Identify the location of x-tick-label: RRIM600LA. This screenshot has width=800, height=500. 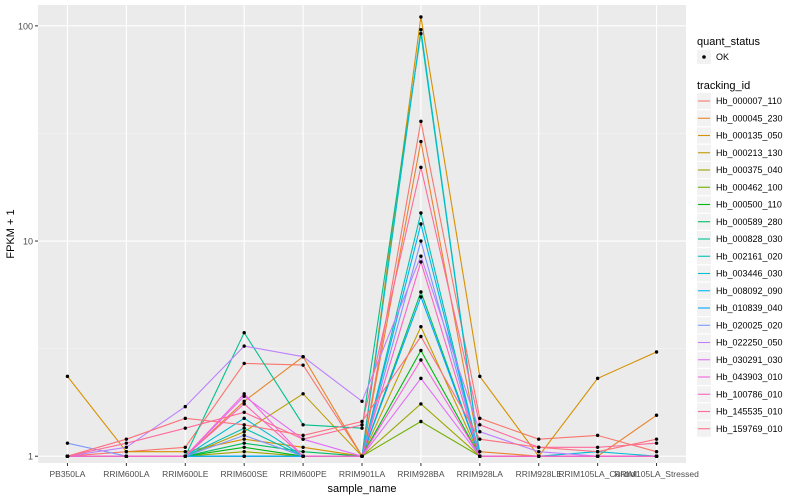
(126, 474).